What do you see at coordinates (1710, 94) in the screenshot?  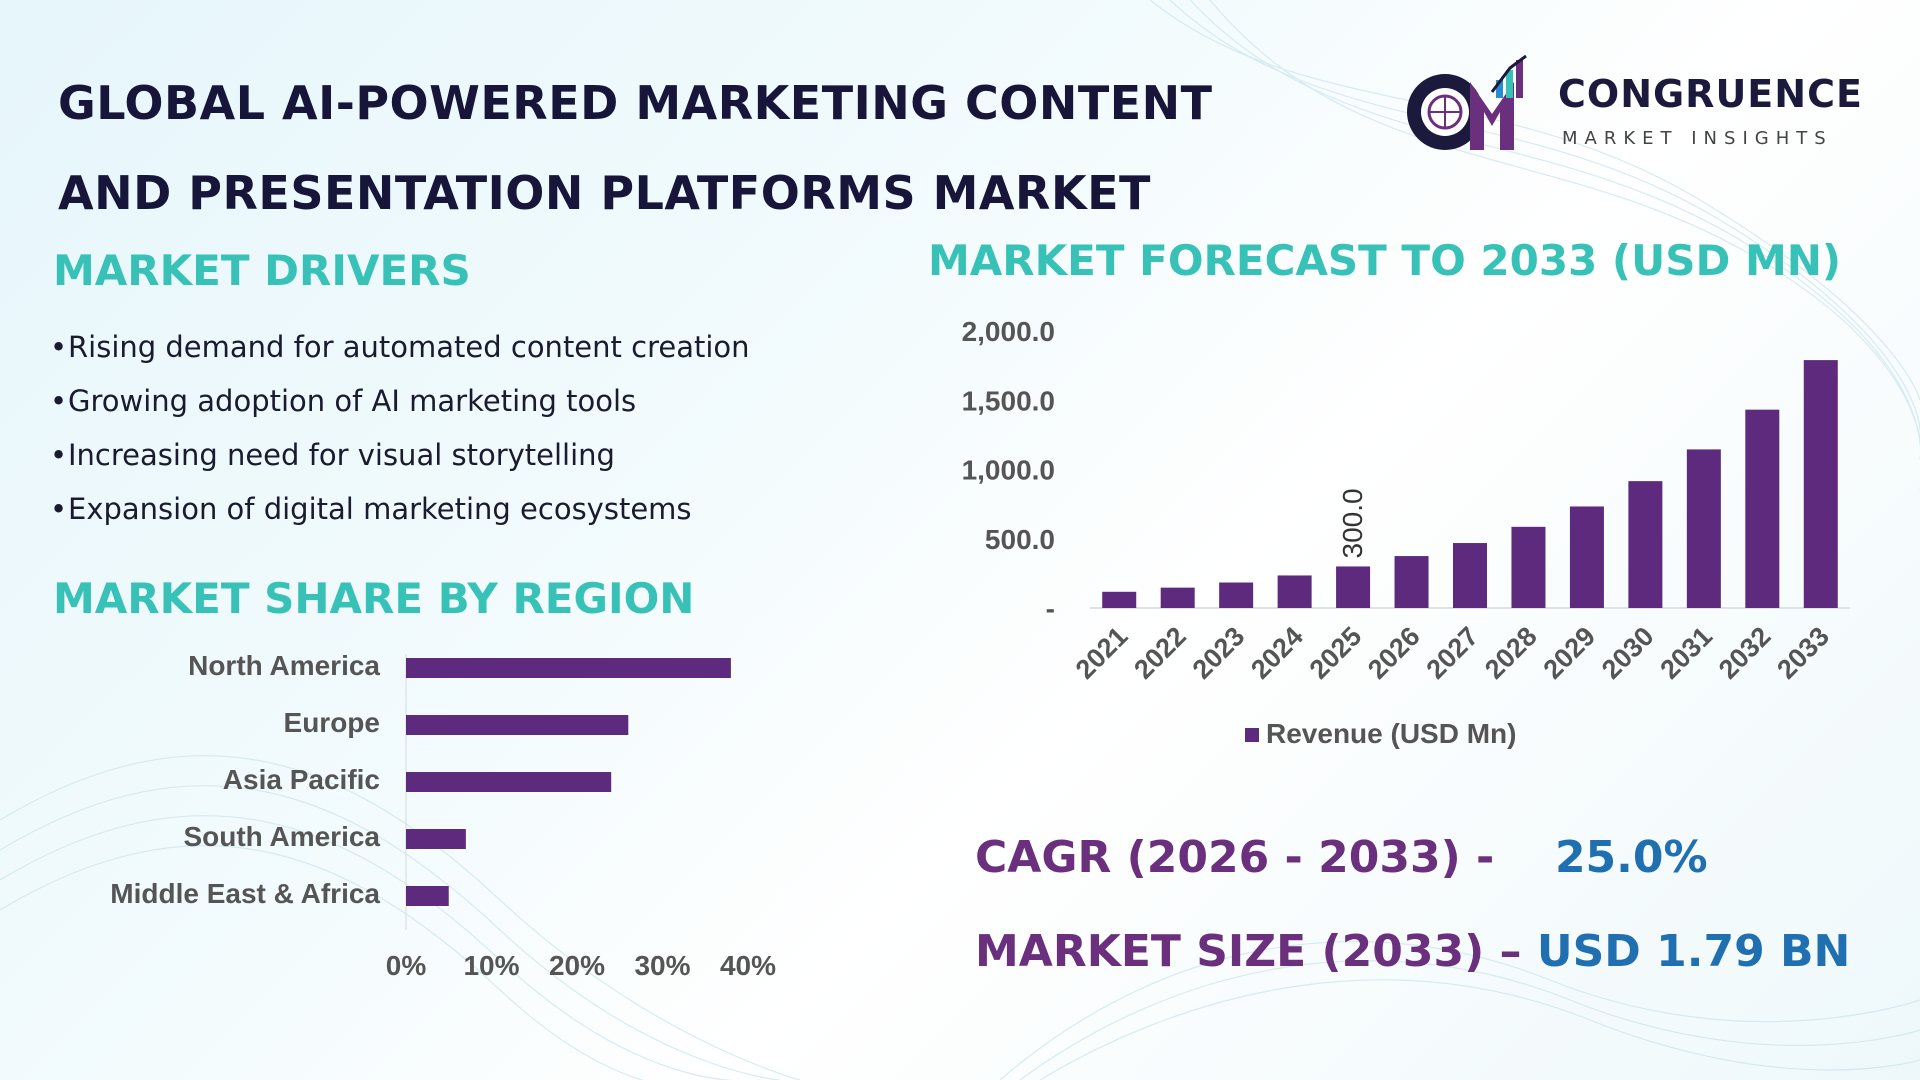 I see `logo-name: CONGRUENCE` at bounding box center [1710, 94].